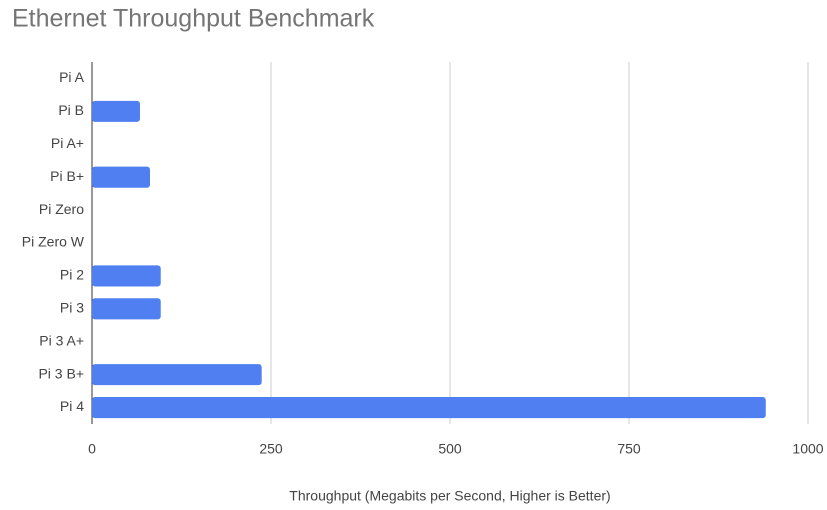 The width and height of the screenshot is (827, 510). What do you see at coordinates (450, 449) in the screenshot?
I see `x-tick-label: 500` at bounding box center [450, 449].